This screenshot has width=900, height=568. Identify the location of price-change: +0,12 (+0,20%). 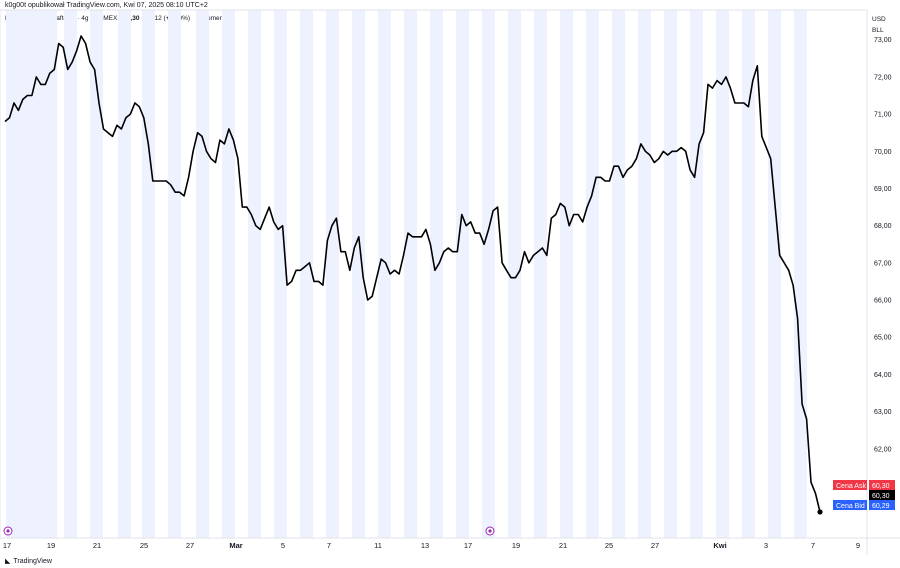
(168, 18).